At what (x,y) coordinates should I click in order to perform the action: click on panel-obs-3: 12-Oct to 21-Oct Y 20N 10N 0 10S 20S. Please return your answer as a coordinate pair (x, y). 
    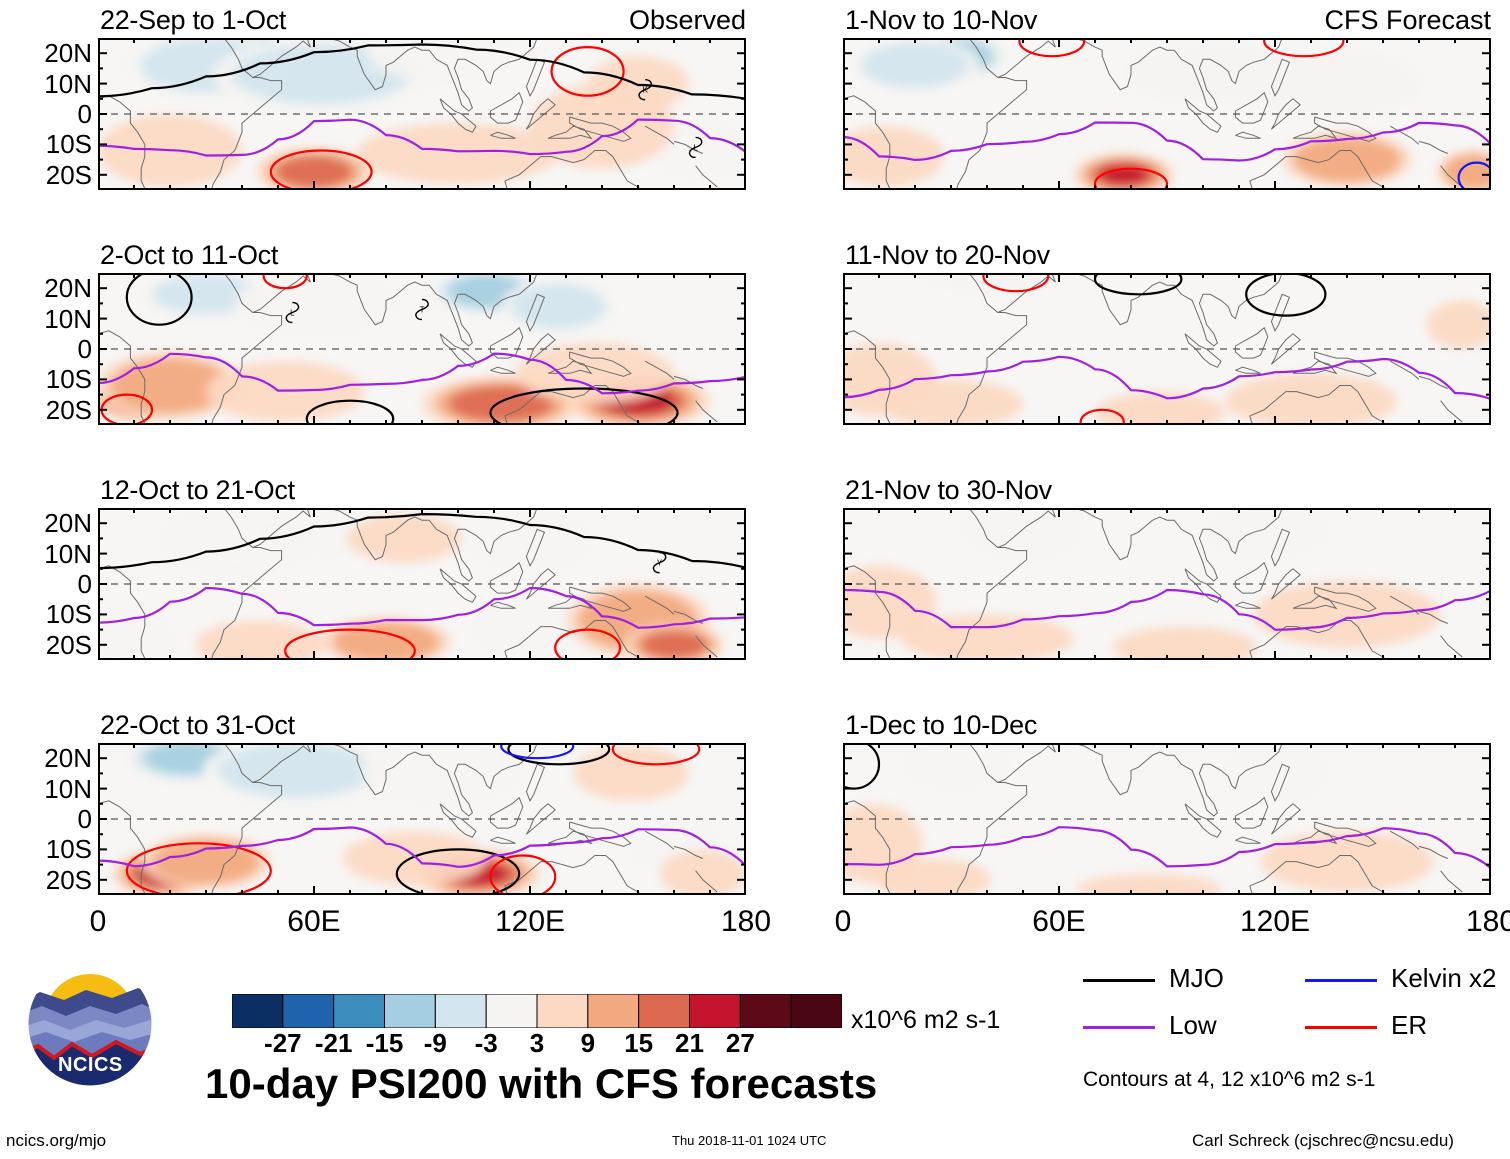
    Looking at the image, I should click on (395, 567).